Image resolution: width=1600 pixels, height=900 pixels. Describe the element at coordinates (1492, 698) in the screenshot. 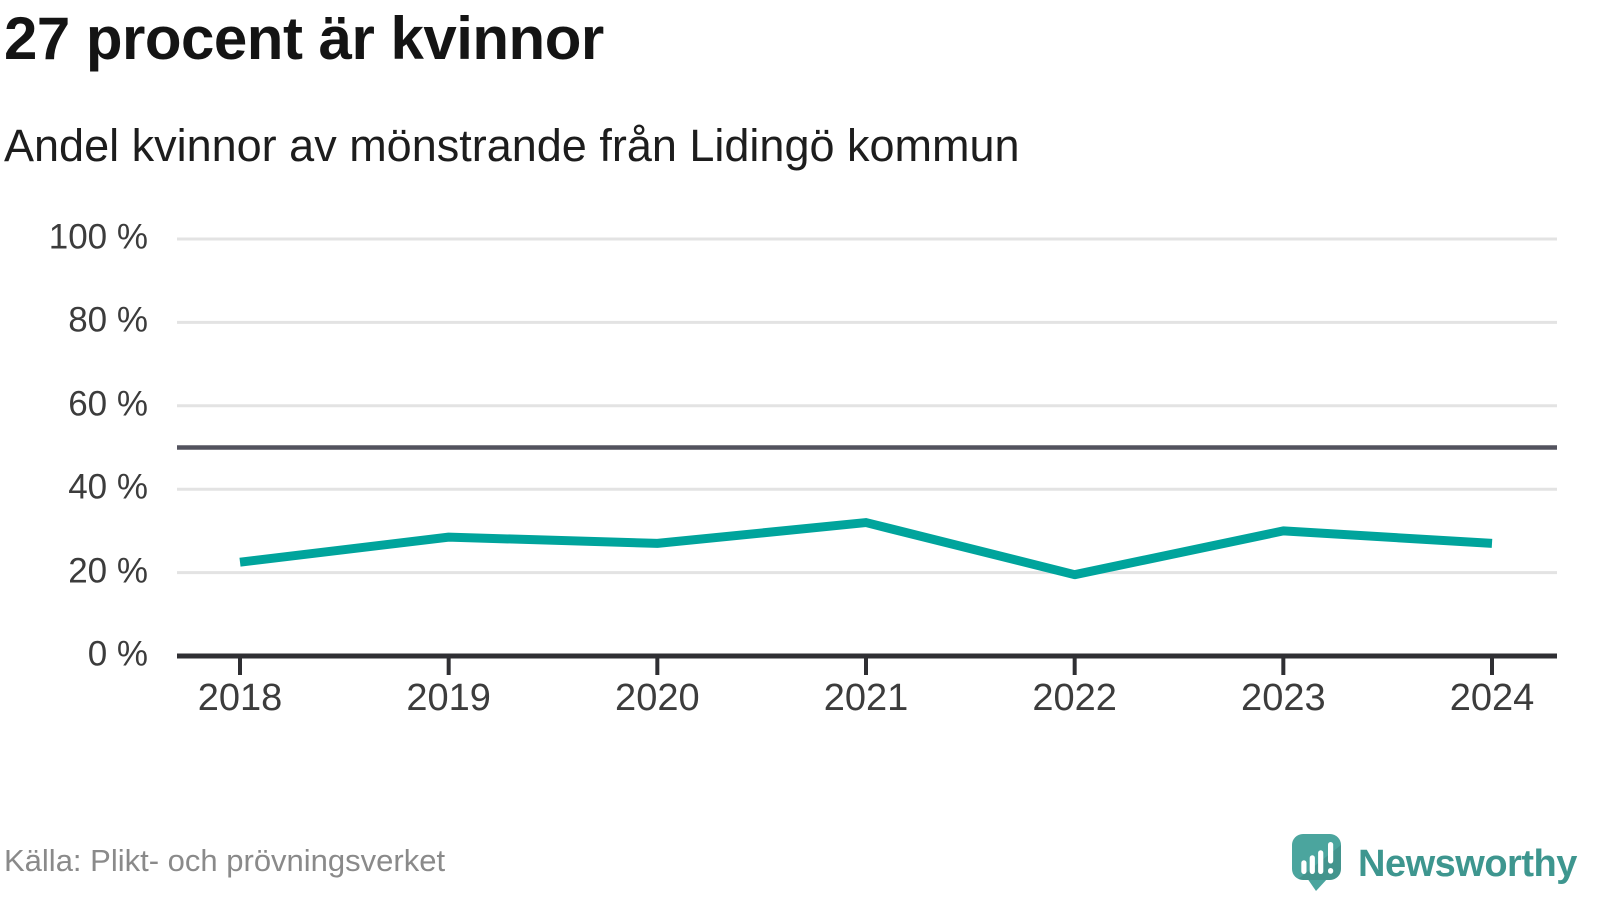

I see `x-axis-tick-label: 2024` at that location.